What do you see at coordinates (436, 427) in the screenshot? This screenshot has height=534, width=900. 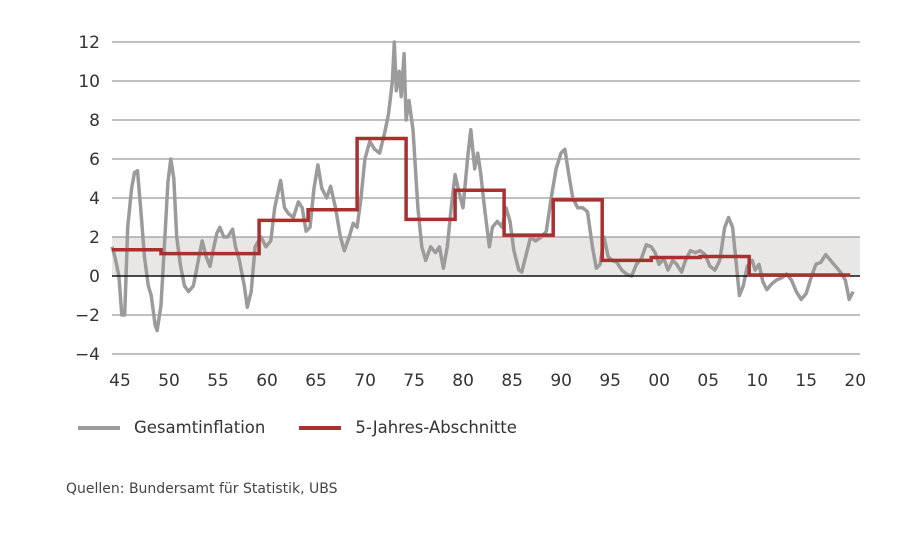 I see `legend-label: 5-Jahres-Abschnitte` at bounding box center [436, 427].